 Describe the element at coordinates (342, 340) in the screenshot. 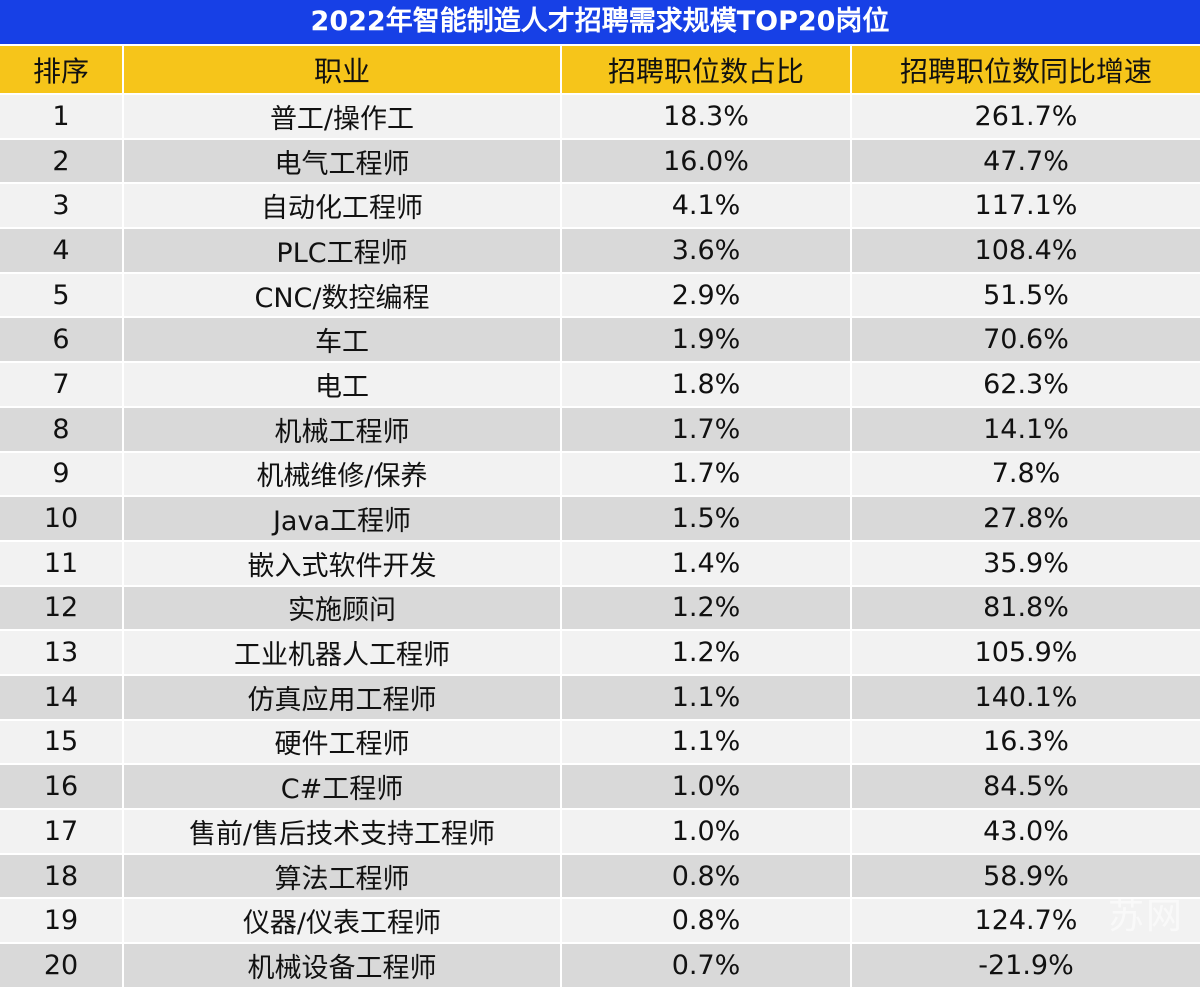

I see `cell-occupation: 车工` at that location.